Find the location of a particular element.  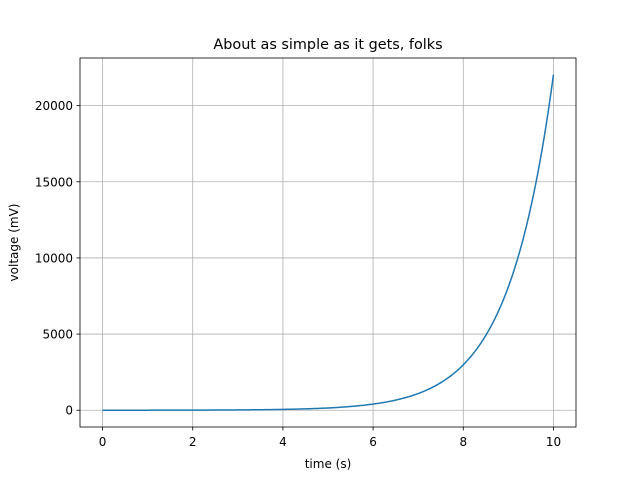

y-tick-label: 5000 is located at coordinates (57, 335).